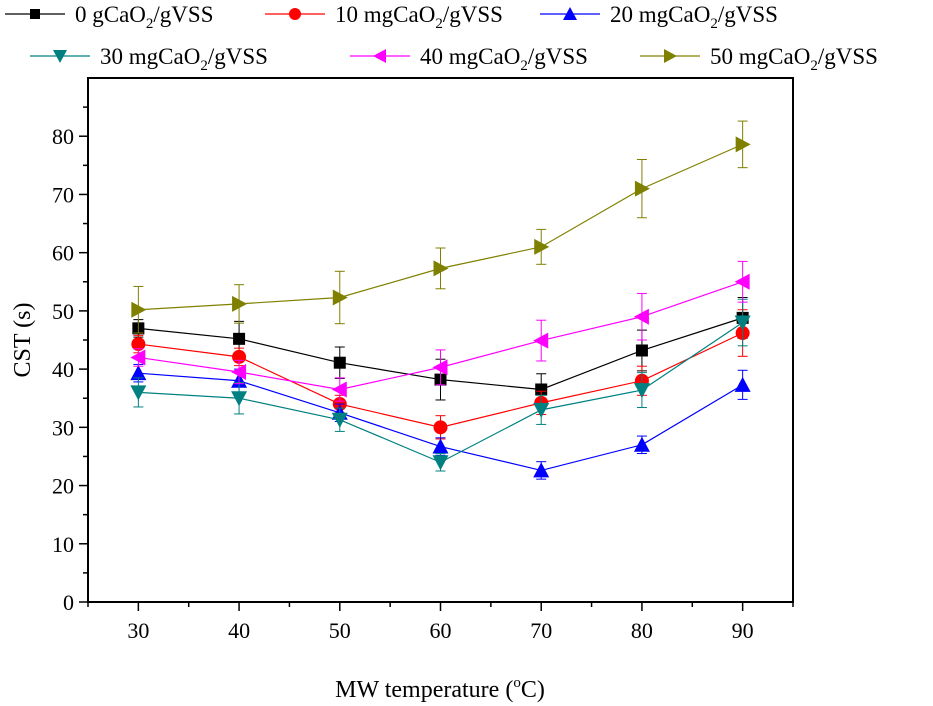 The width and height of the screenshot is (933, 706). What do you see at coordinates (63, 369) in the screenshot?
I see `y-tick-label: 40` at bounding box center [63, 369].